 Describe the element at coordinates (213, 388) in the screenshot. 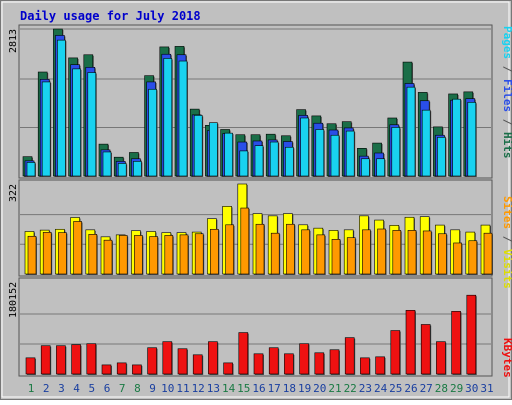

I see `x-tick-label-day-13: 13` at that location.